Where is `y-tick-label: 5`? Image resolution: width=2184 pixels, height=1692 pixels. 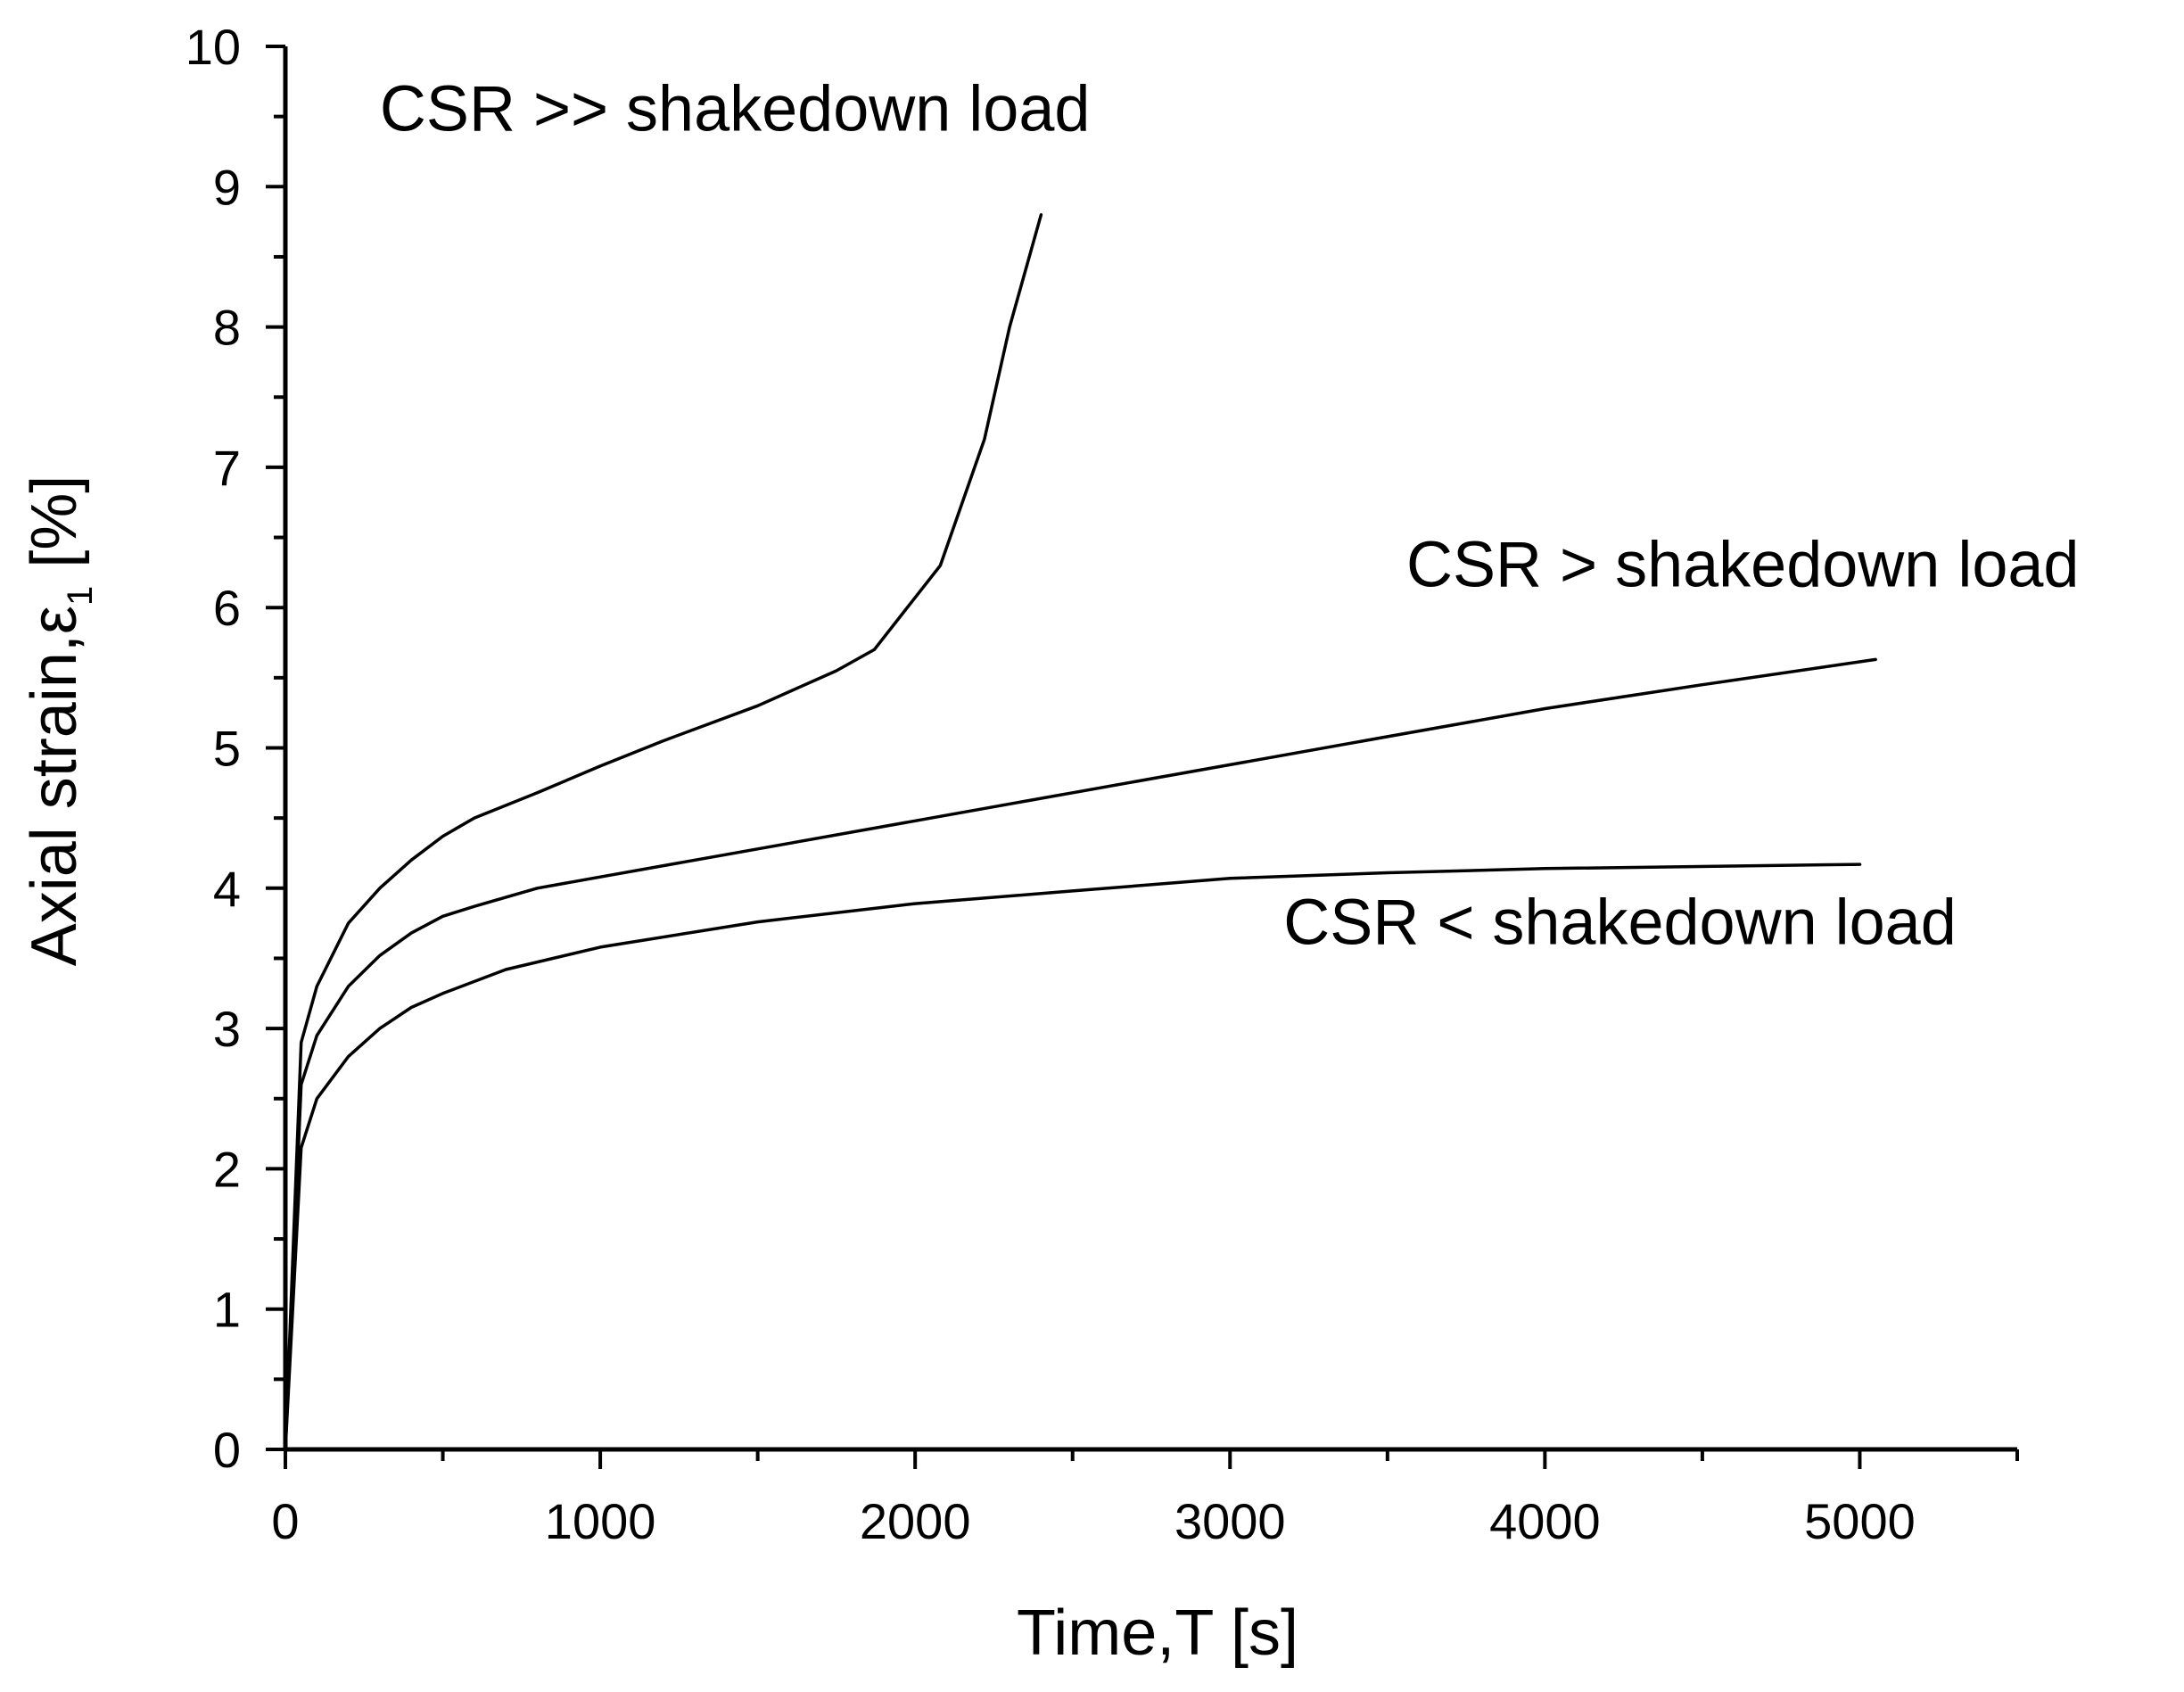 y-tick-label: 5 is located at coordinates (227, 749).